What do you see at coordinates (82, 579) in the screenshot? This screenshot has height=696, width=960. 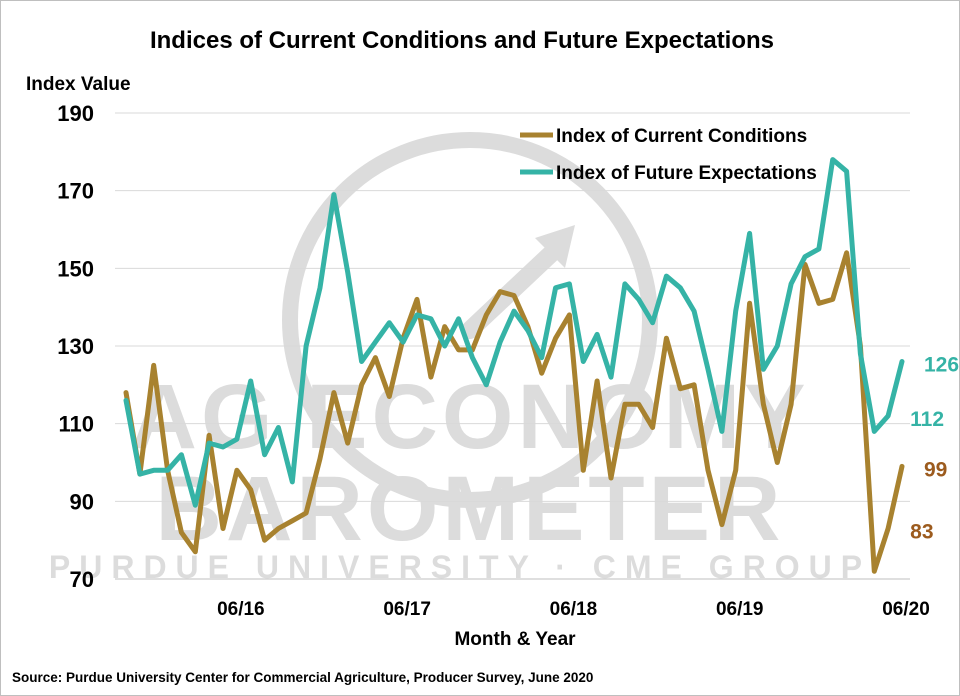 I see `y-tick-label-70: 70` at bounding box center [82, 579].